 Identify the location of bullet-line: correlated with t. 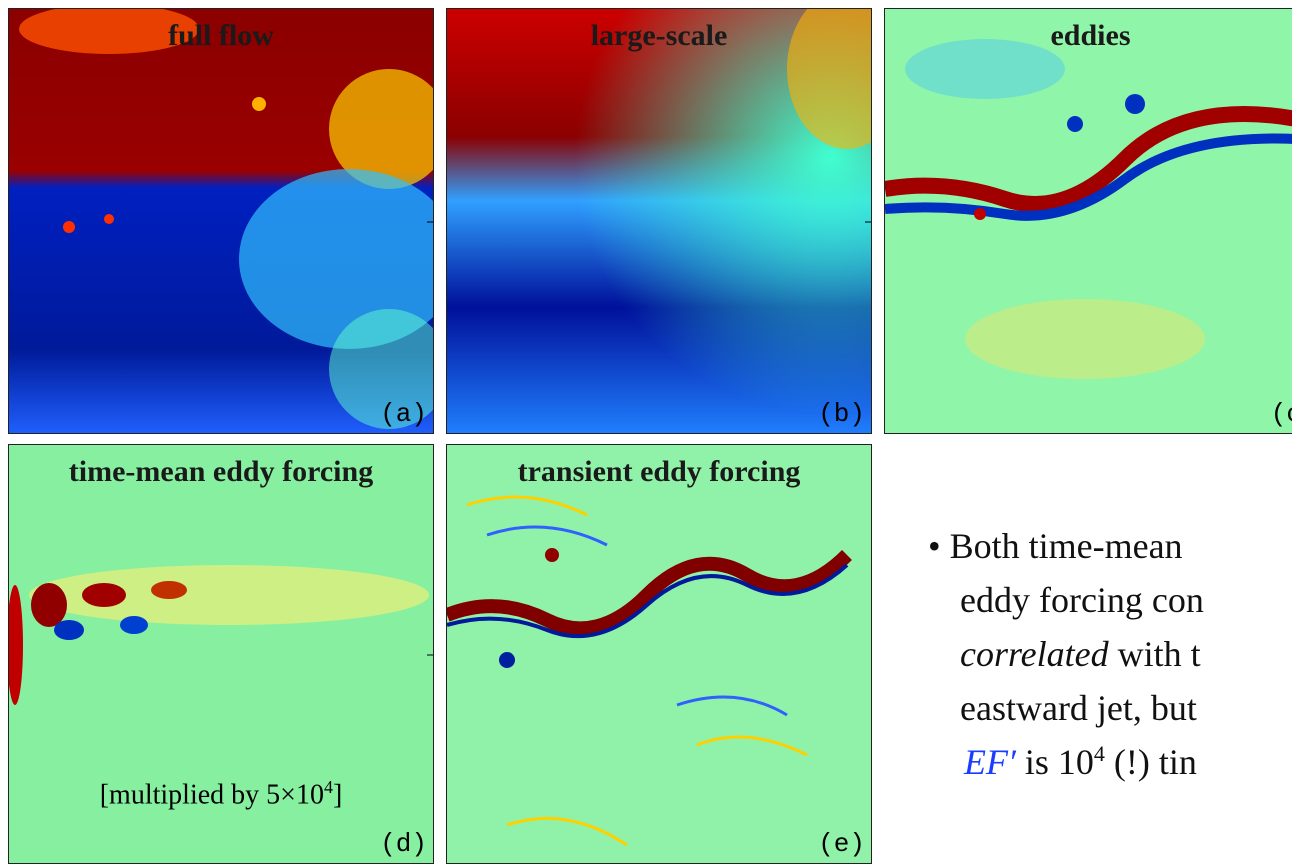
(1080, 654).